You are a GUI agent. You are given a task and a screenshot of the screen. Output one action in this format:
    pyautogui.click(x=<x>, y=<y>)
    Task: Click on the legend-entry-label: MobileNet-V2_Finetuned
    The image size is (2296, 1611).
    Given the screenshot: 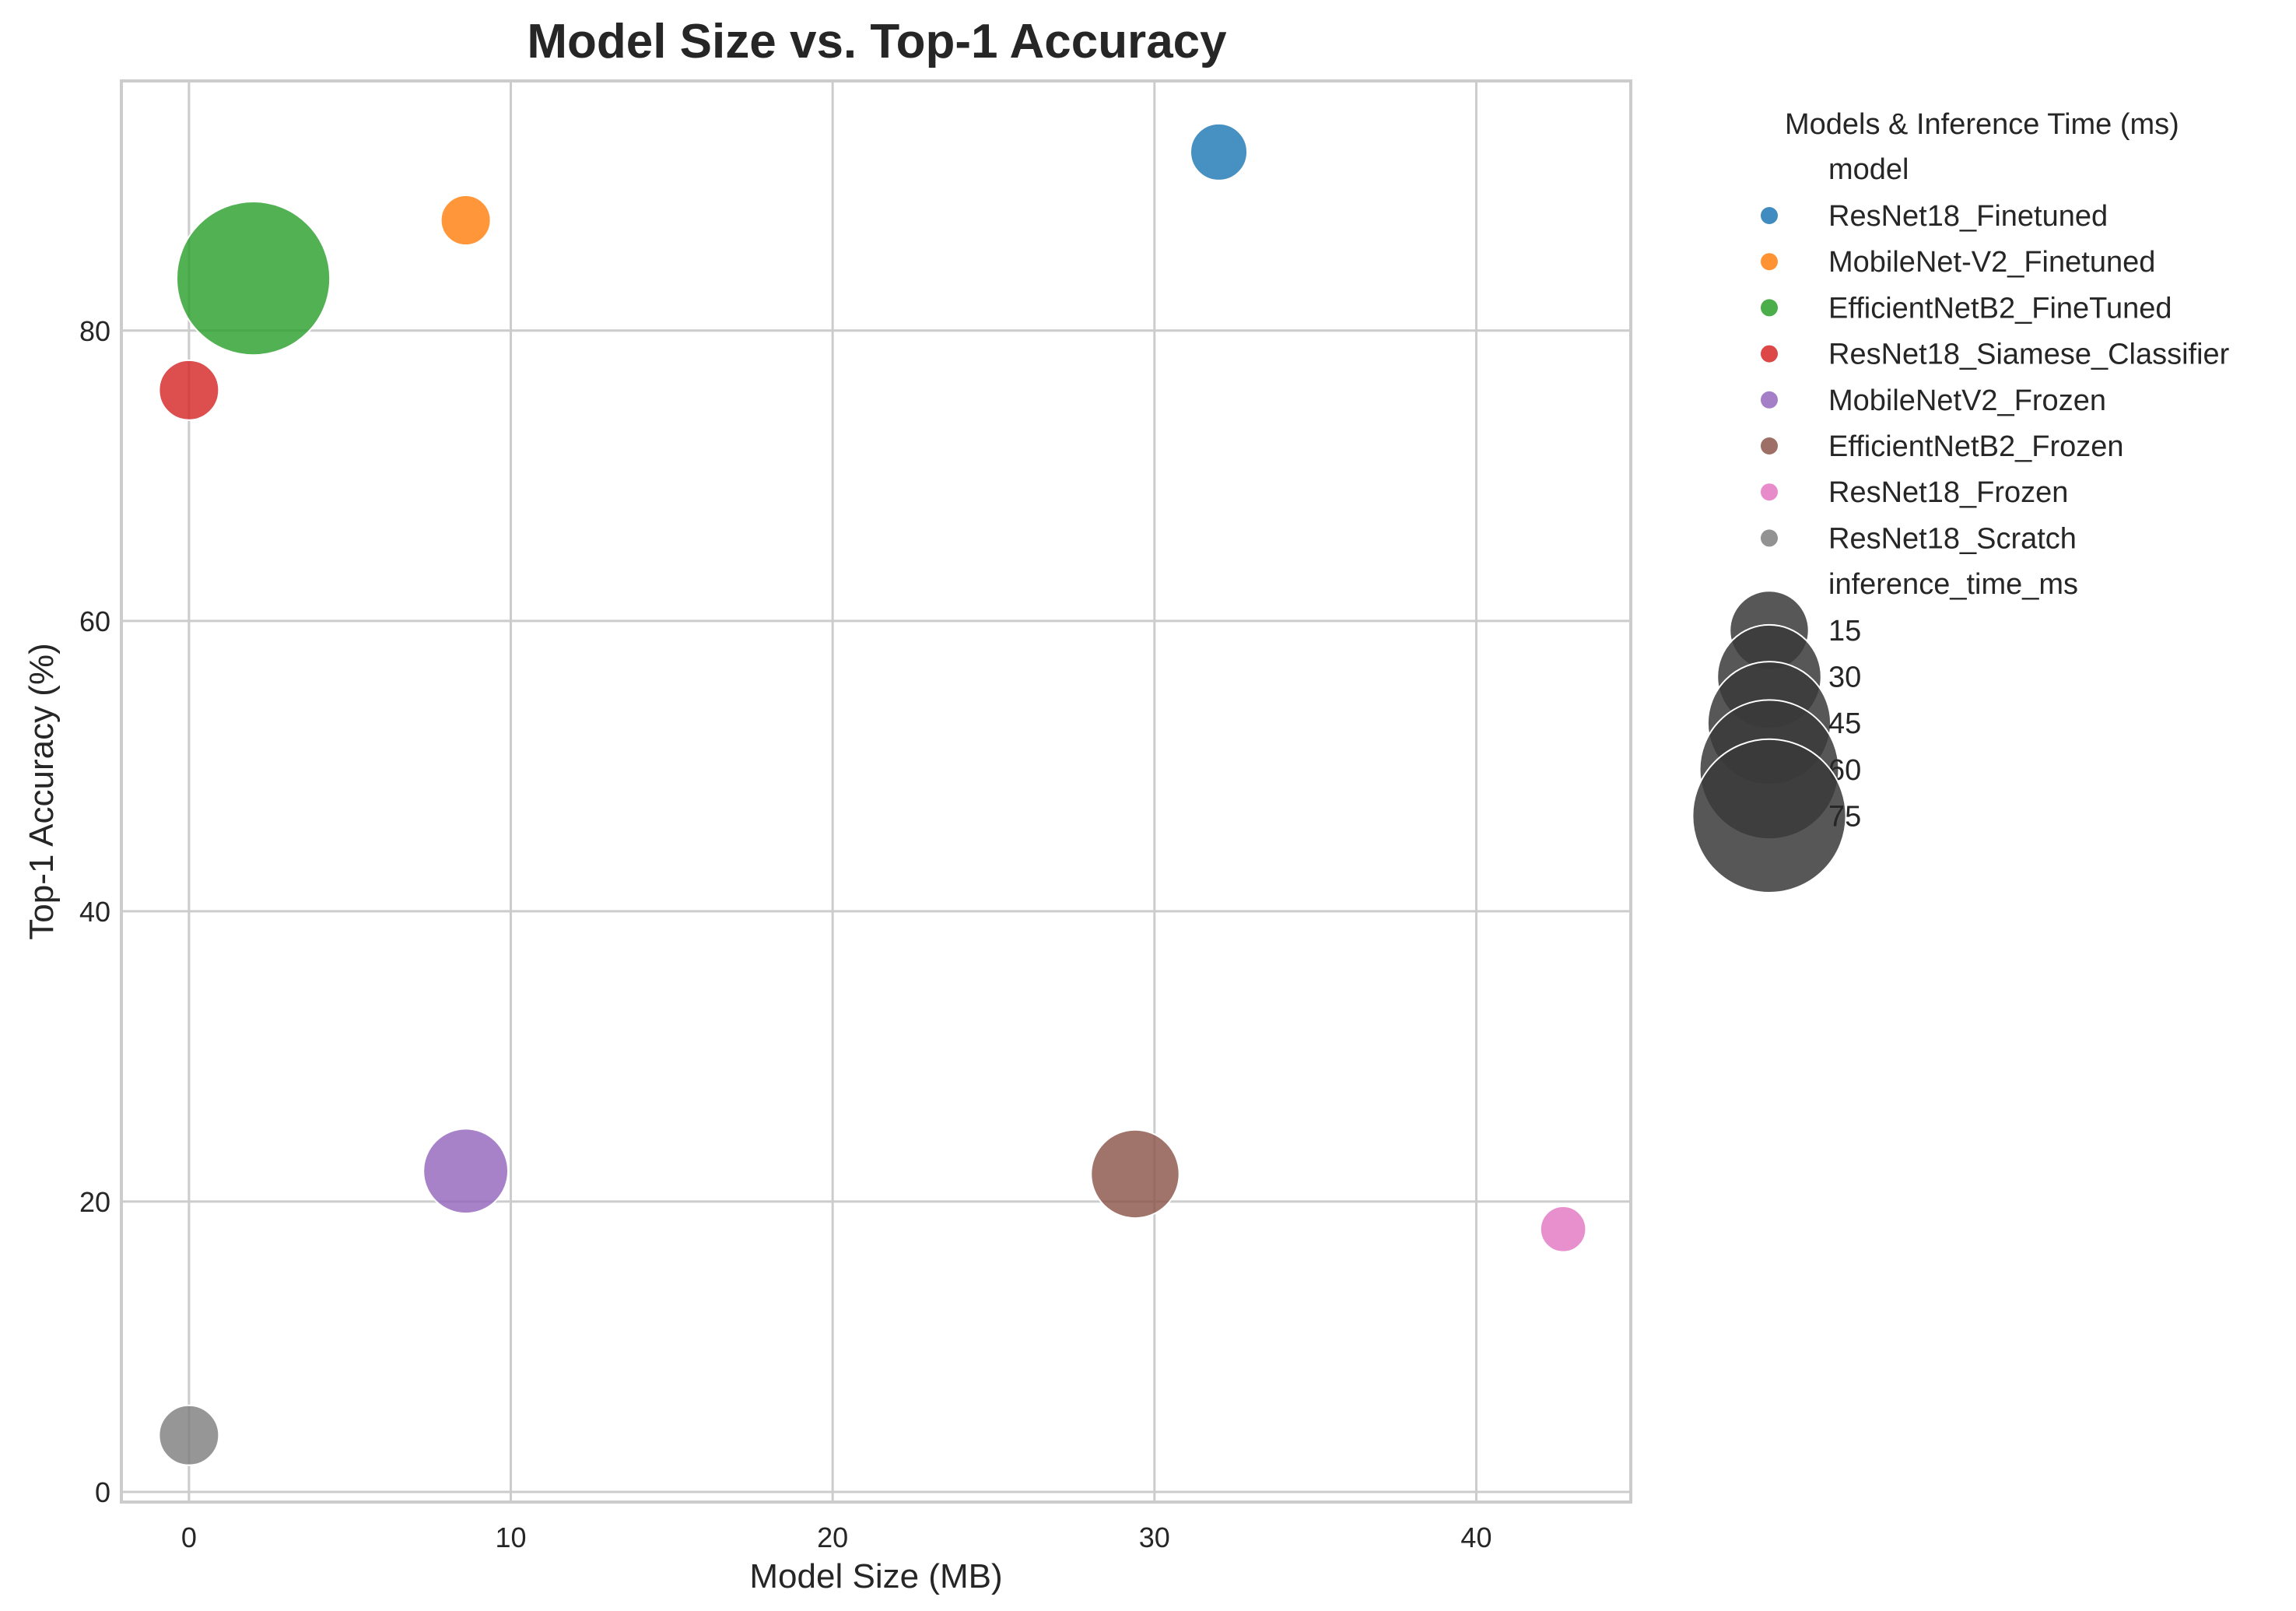 What is the action you would take?
    pyautogui.click(x=1991, y=262)
    